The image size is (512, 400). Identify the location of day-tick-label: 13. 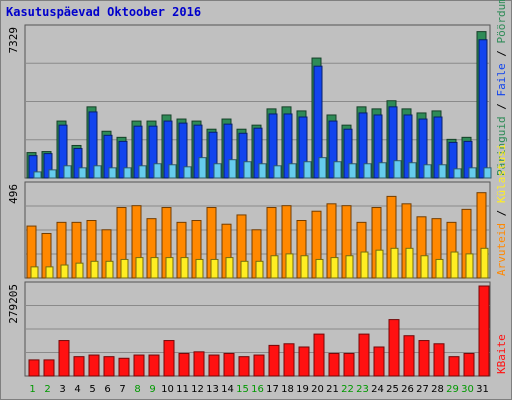
(212, 389).